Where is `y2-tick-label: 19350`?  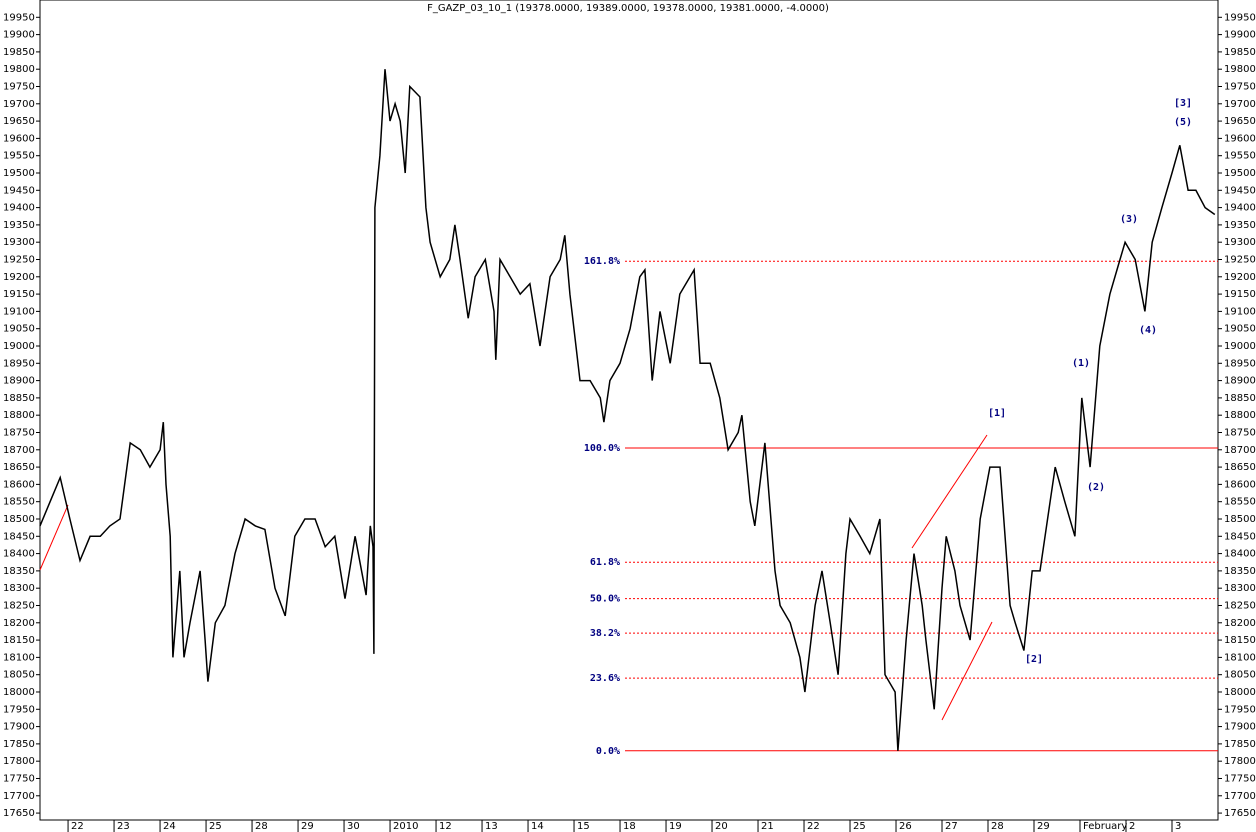
y2-tick-label: 19350 is located at coordinates (1240, 225).